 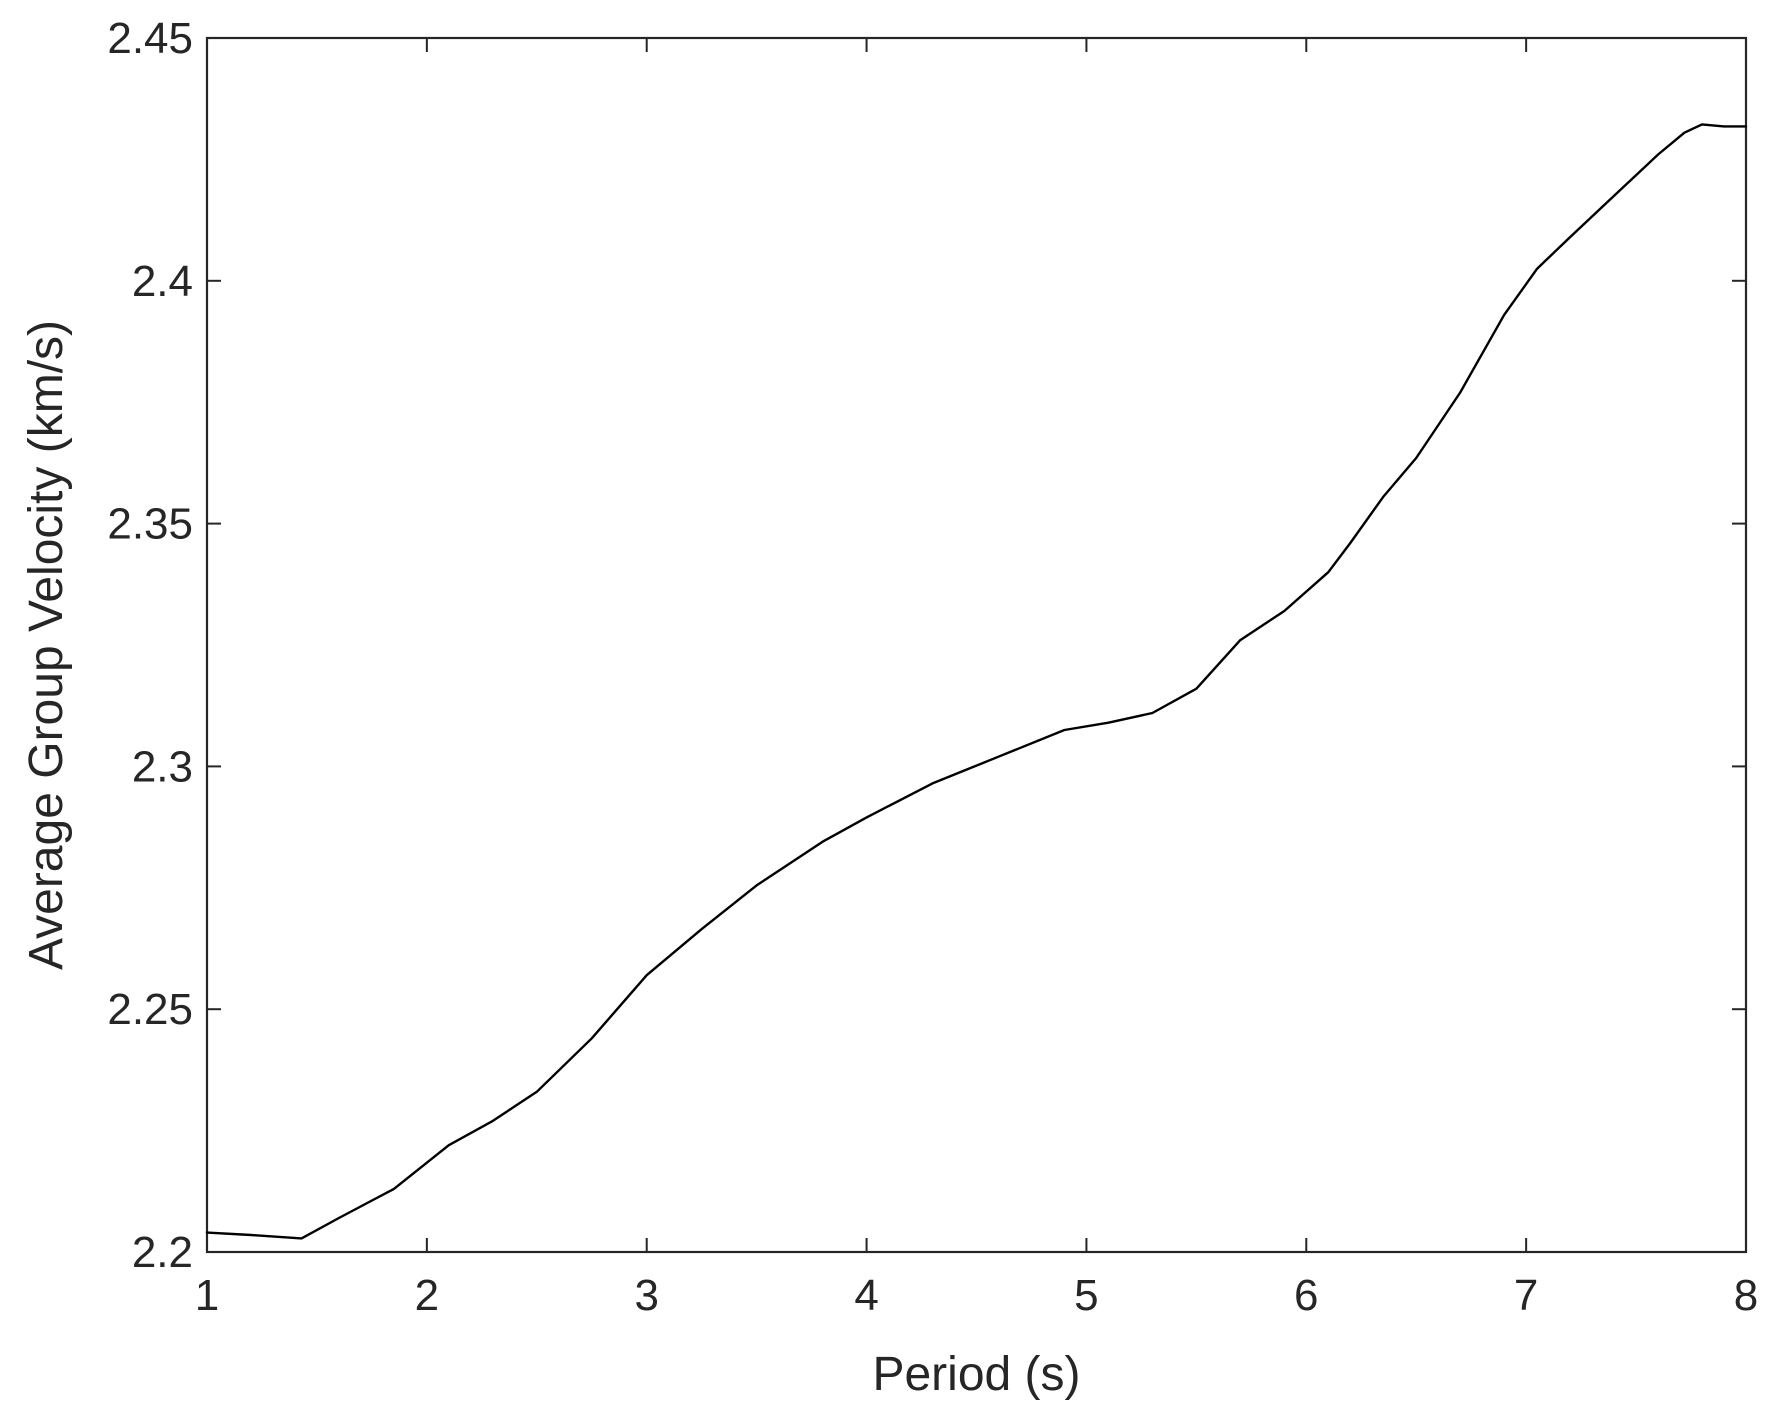 I want to click on y-axis-label: Average Group Velocity (km/s), so click(x=46, y=645).